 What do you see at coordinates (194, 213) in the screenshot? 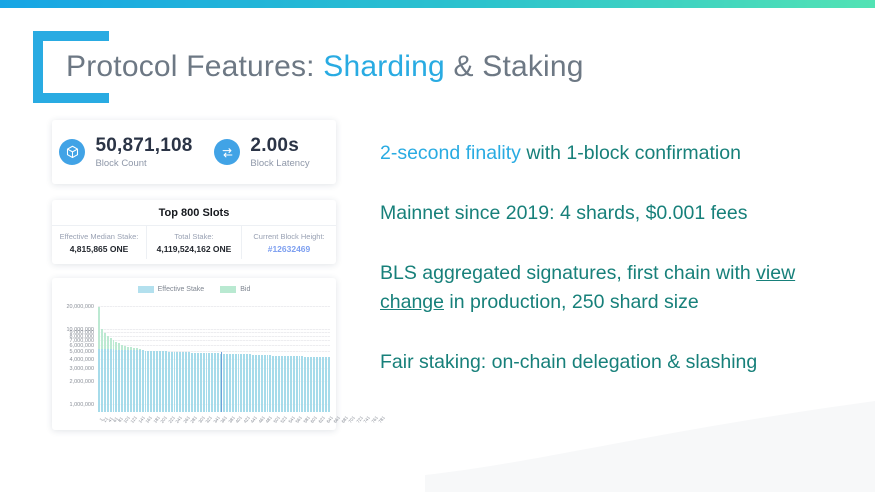
I see `slots-card-title: Top 800 Slots` at bounding box center [194, 213].